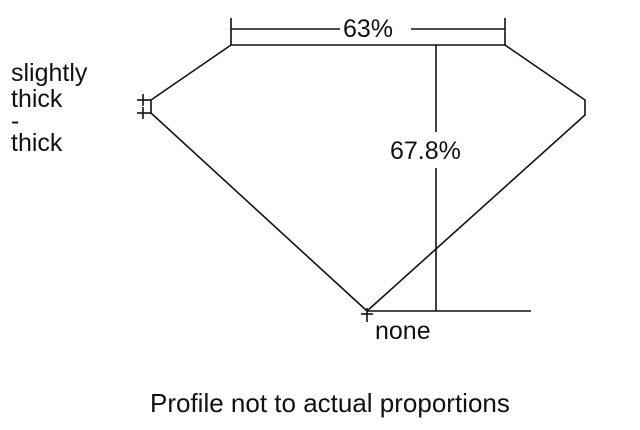  I want to click on girdle-label: slightly thick - thick, so click(49, 108).